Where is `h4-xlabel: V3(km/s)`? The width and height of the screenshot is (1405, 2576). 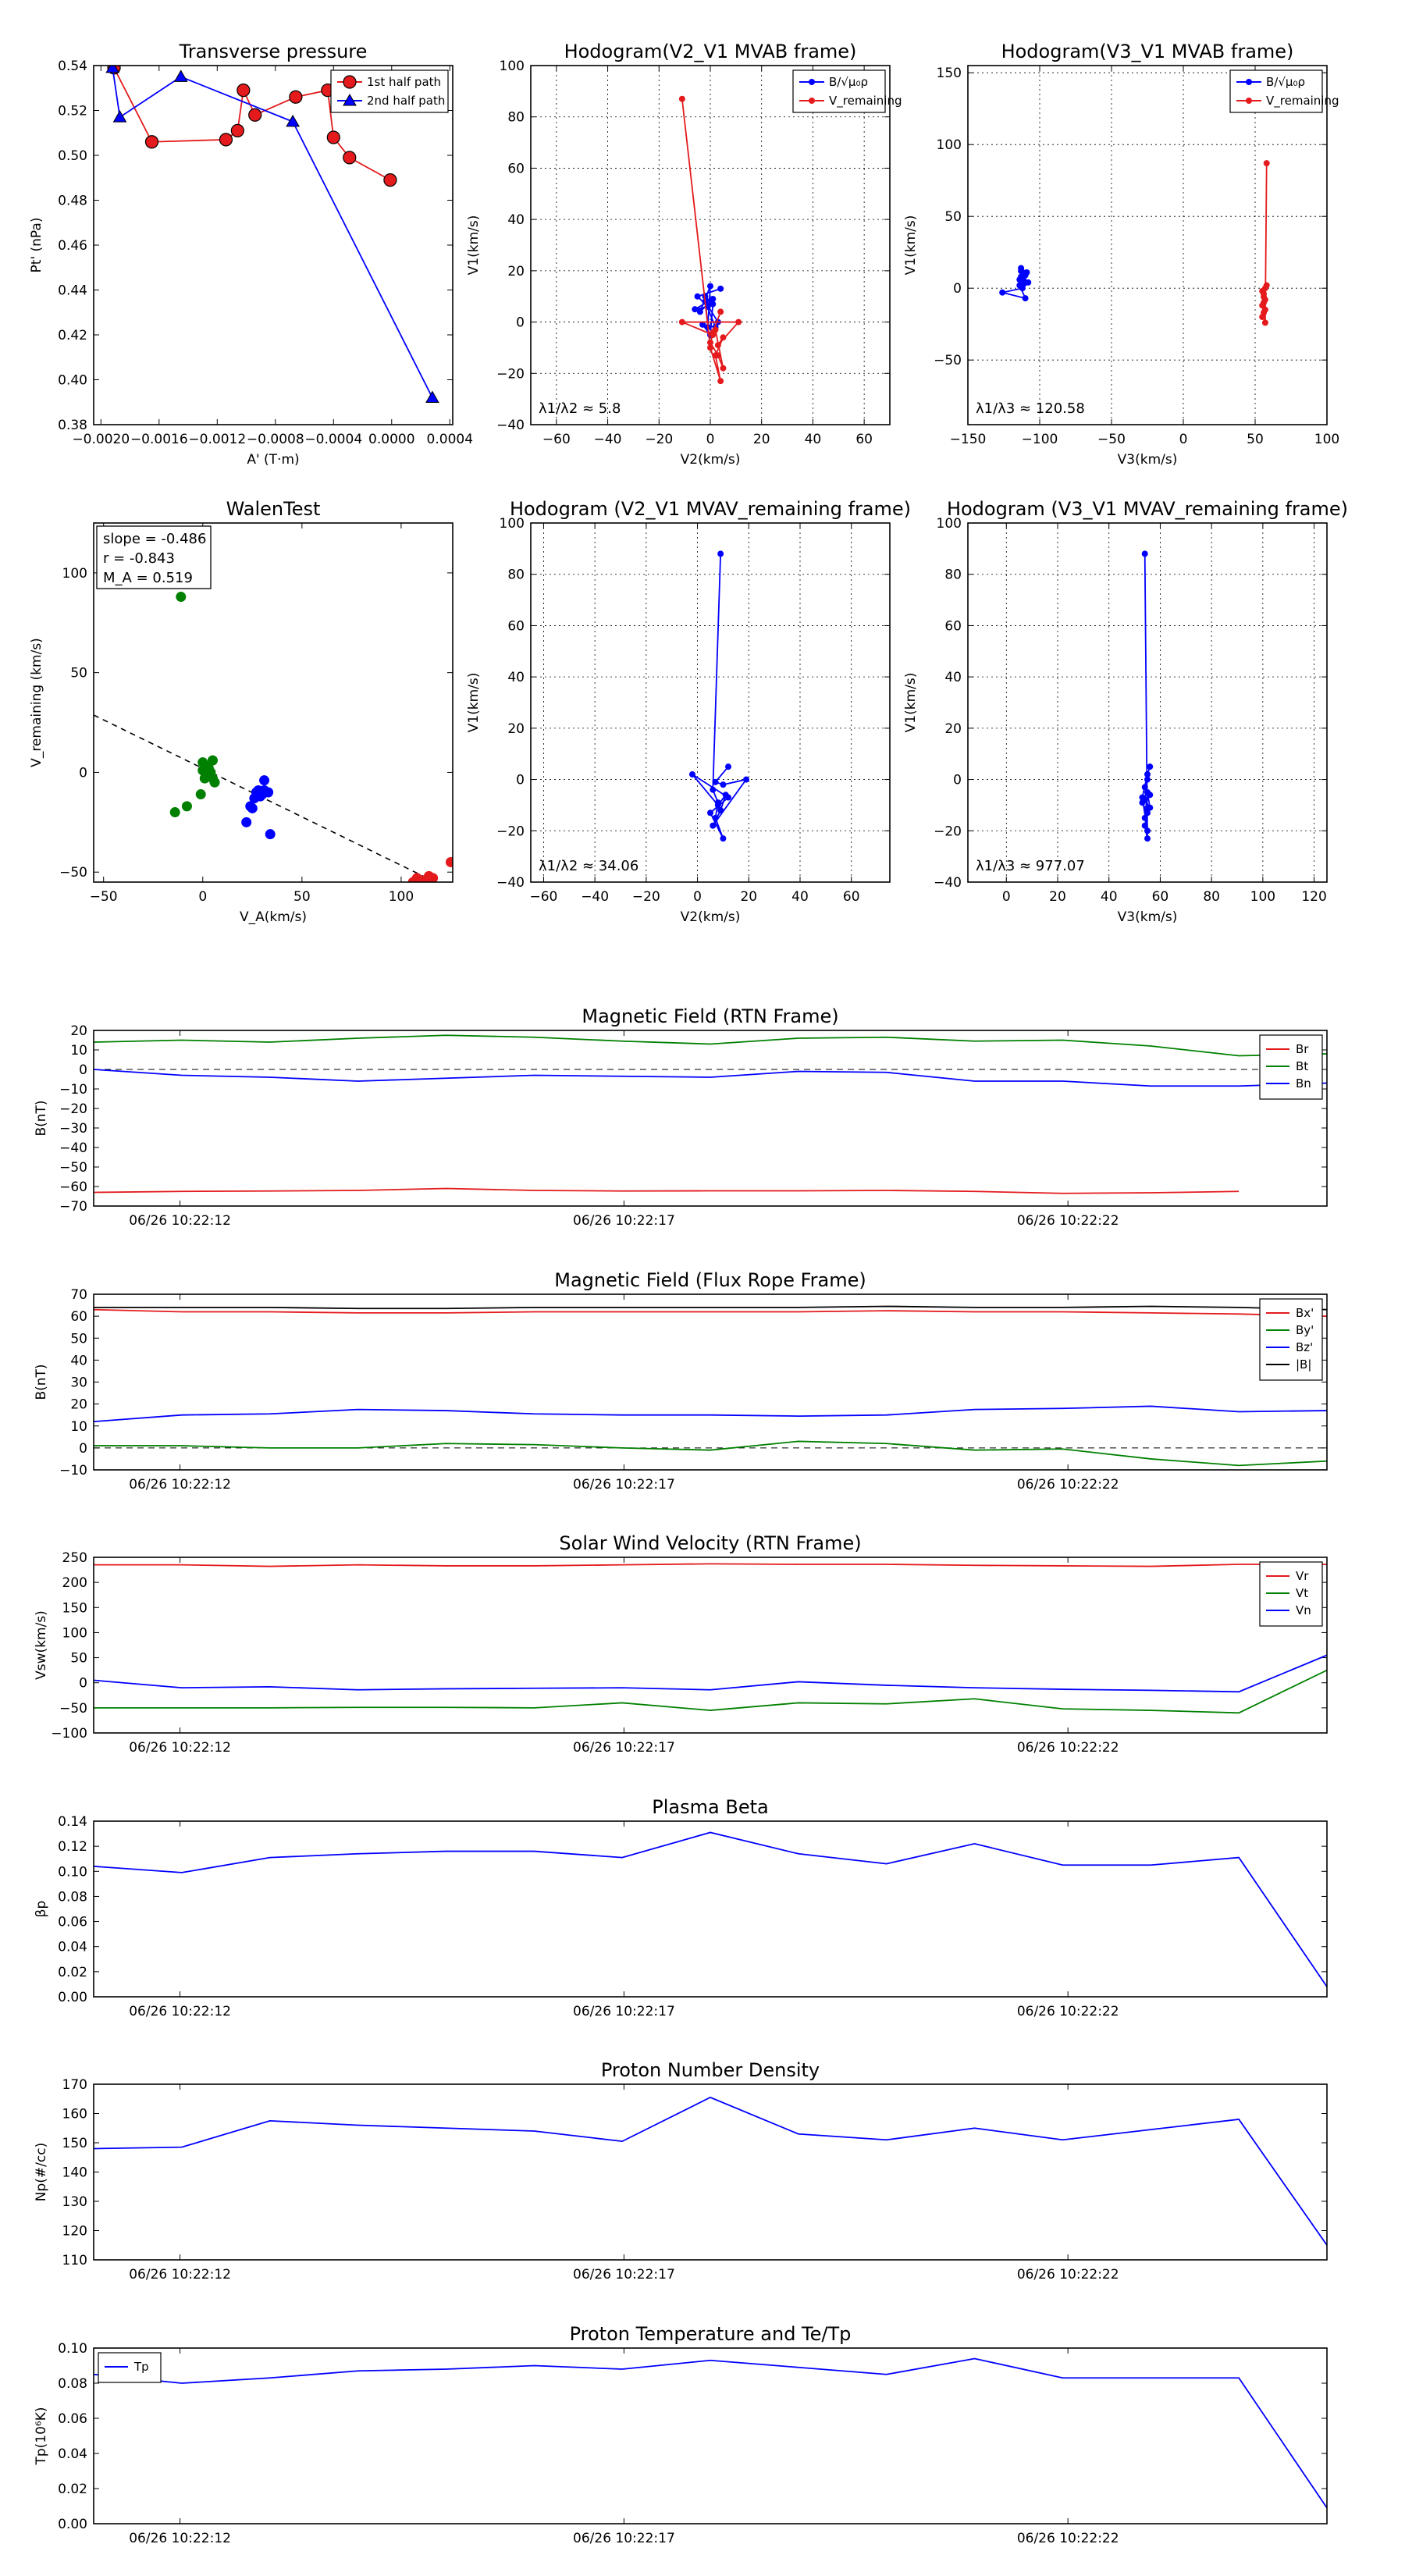 h4-xlabel: V3(km/s) is located at coordinates (1148, 917).